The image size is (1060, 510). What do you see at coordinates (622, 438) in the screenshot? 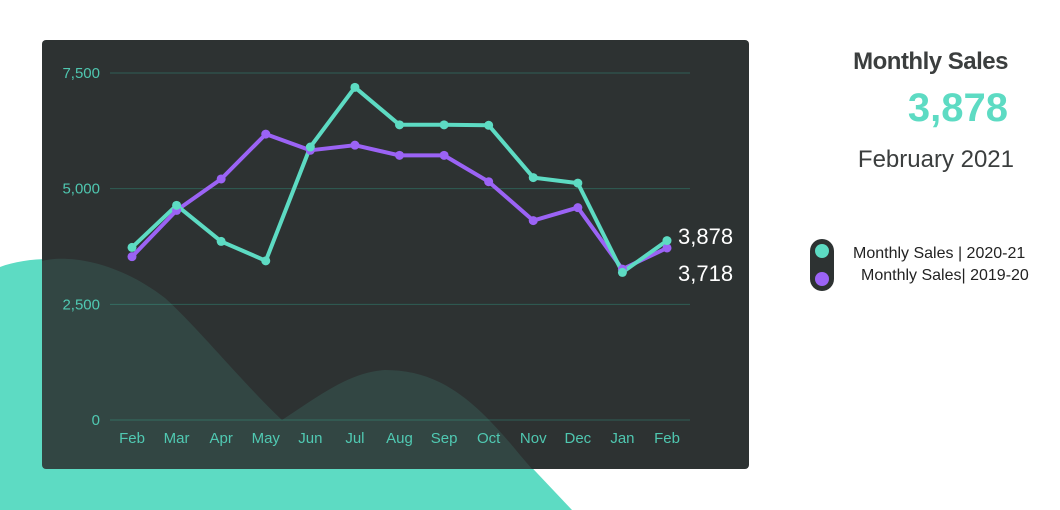
I see `x-tick-label: Jan` at bounding box center [622, 438].